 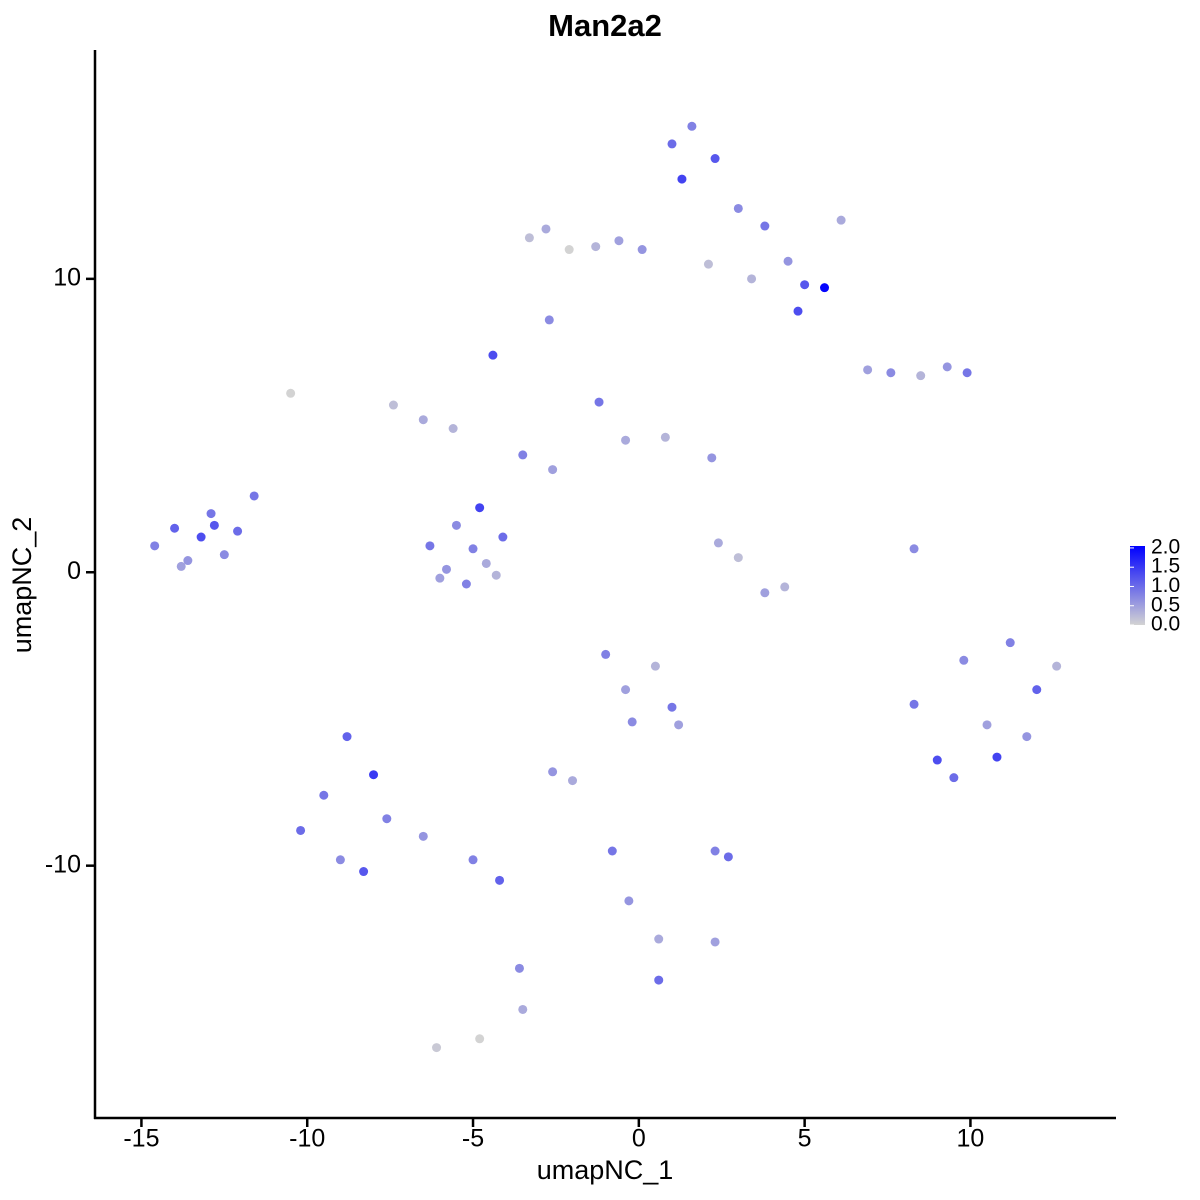 I want to click on x-tick-label: 10, so click(x=971, y=1139).